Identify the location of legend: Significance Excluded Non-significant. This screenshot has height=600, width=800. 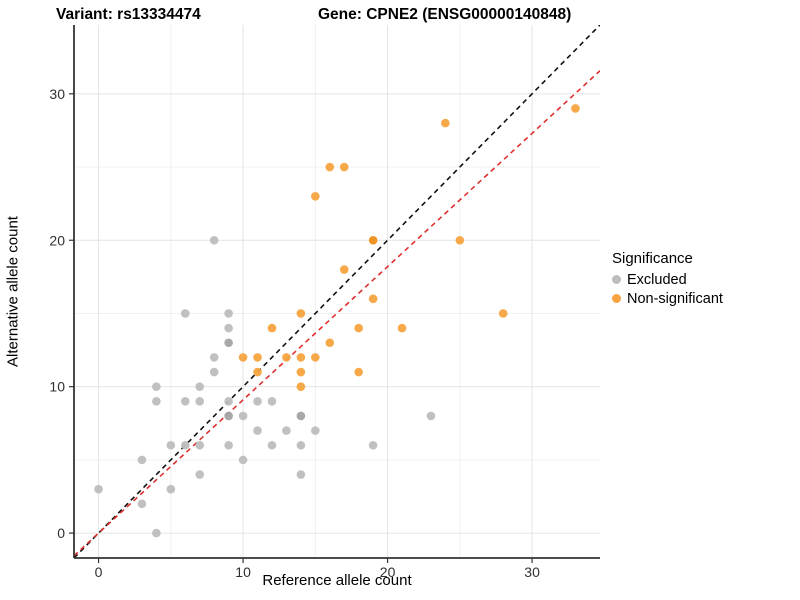
(704, 279).